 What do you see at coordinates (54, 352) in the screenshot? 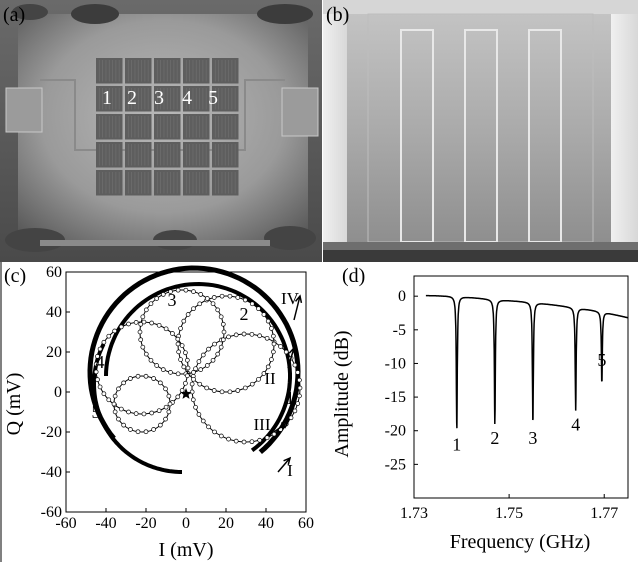
I see `y-tick-label: 20` at bounding box center [54, 352].